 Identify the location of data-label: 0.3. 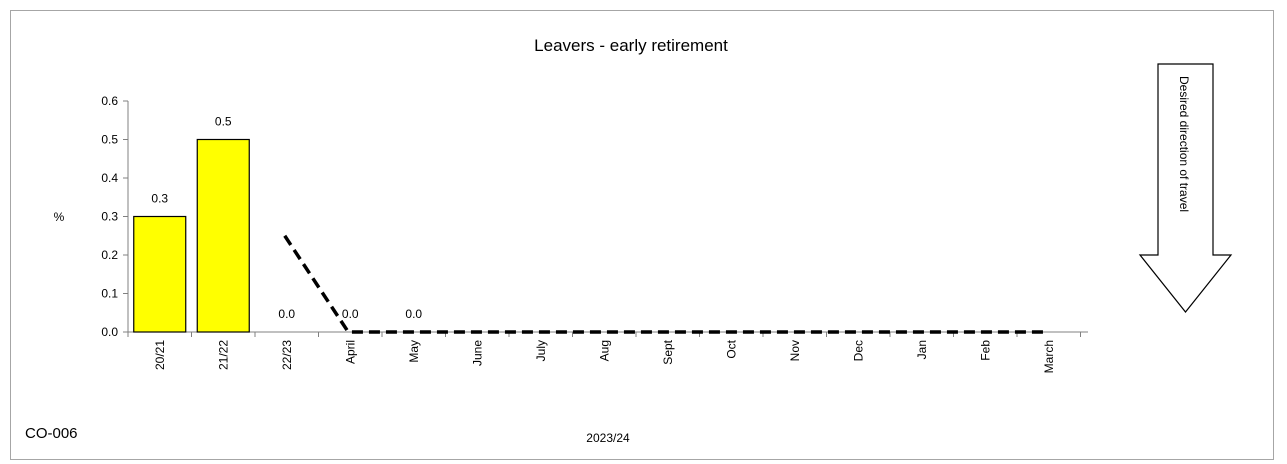
(159, 199).